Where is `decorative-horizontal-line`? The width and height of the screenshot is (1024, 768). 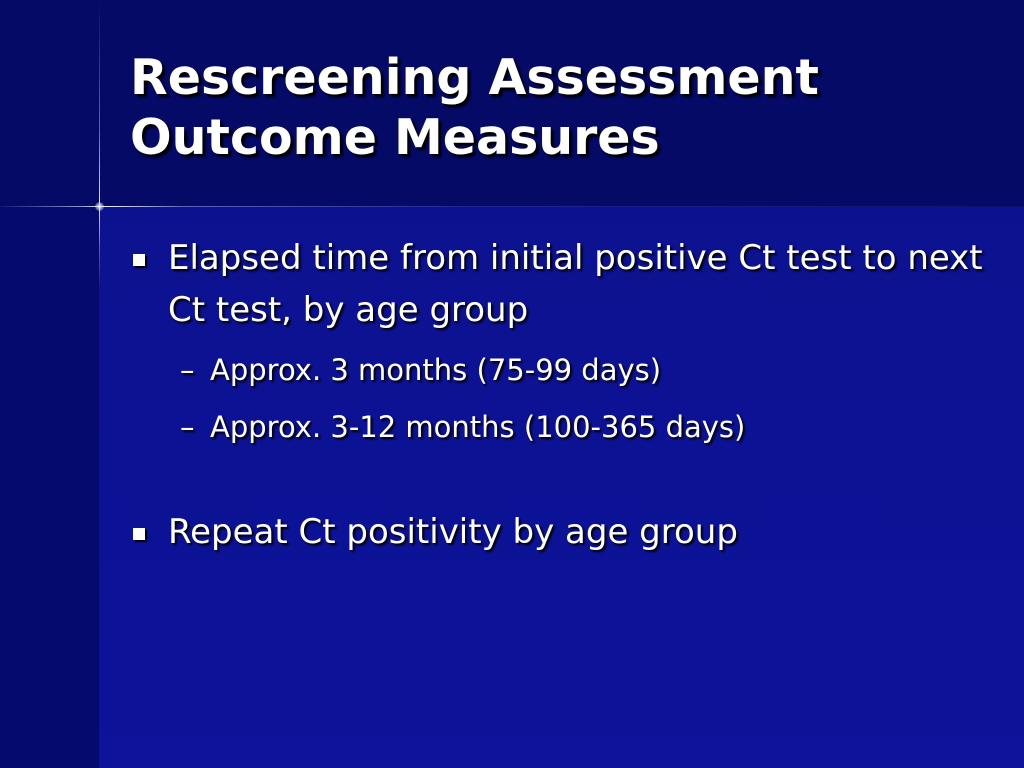
decorative-horizontal-line is located at coordinates (512, 206).